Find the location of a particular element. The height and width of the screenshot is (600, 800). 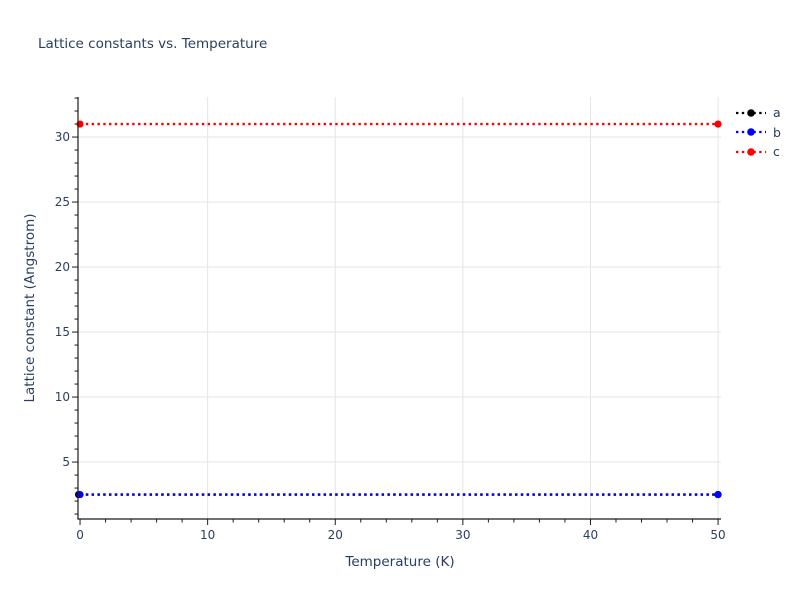

x-tick-label: 0 is located at coordinates (80, 535).